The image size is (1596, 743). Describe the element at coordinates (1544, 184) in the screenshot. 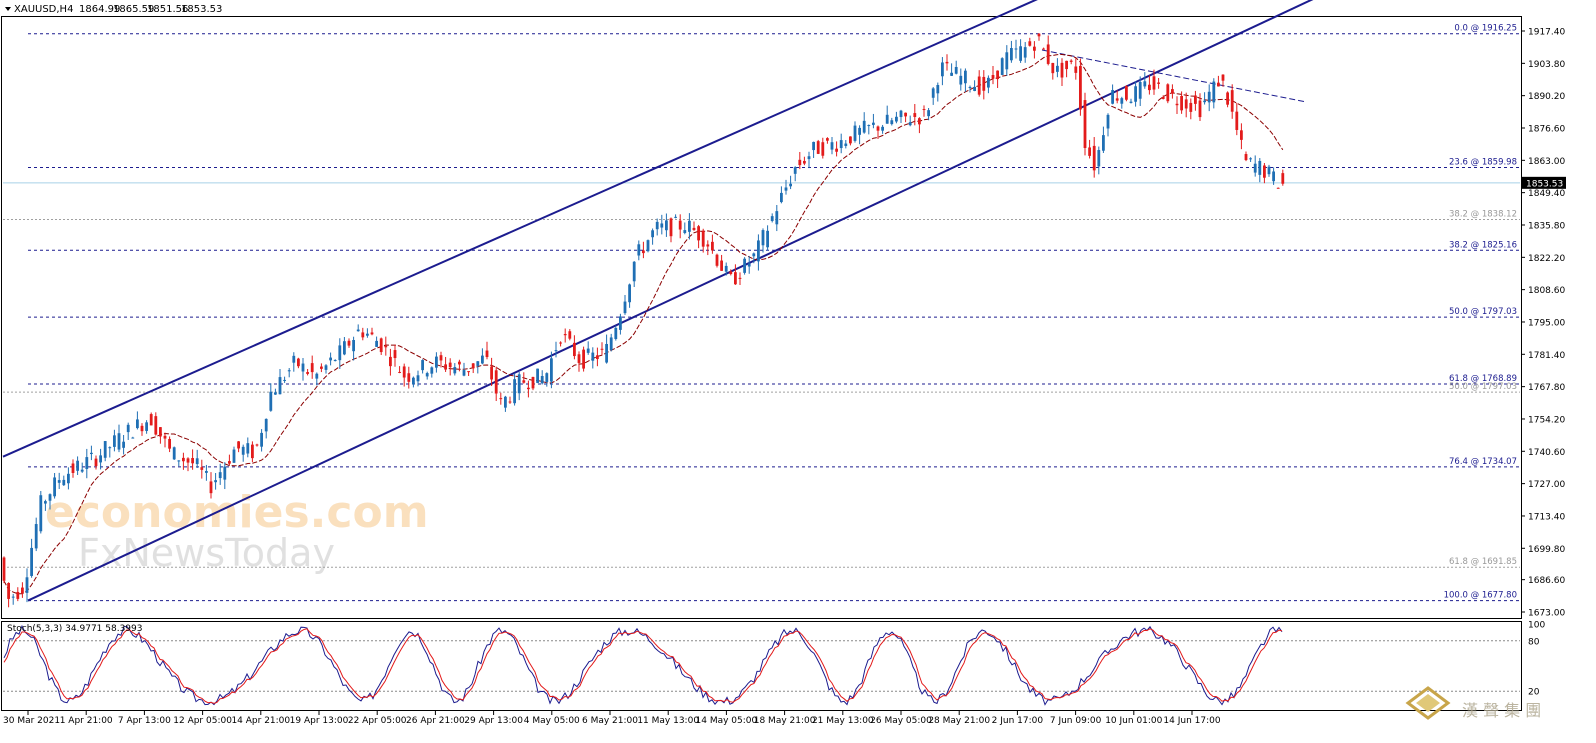

I see `current-price-label: 1853.53` at that location.